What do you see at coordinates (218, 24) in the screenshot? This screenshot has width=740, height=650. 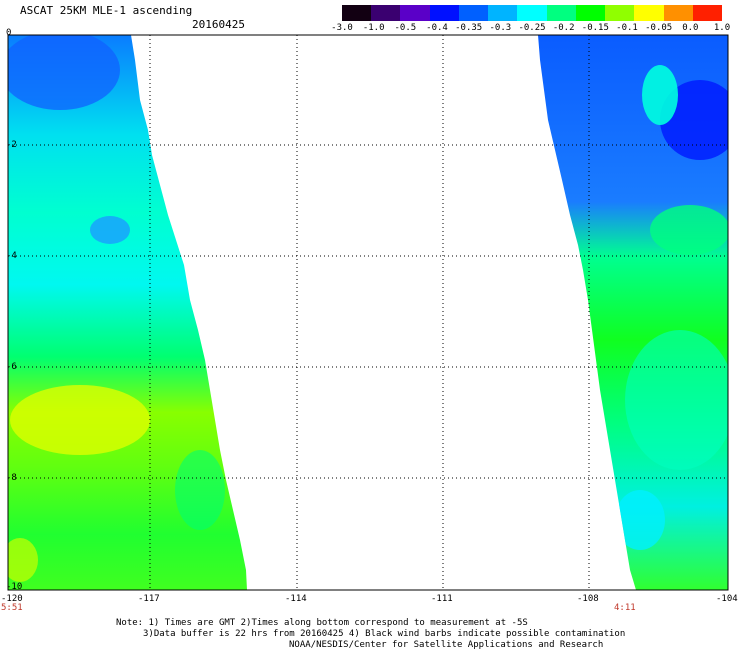 I see `map-date: 20160425` at bounding box center [218, 24].